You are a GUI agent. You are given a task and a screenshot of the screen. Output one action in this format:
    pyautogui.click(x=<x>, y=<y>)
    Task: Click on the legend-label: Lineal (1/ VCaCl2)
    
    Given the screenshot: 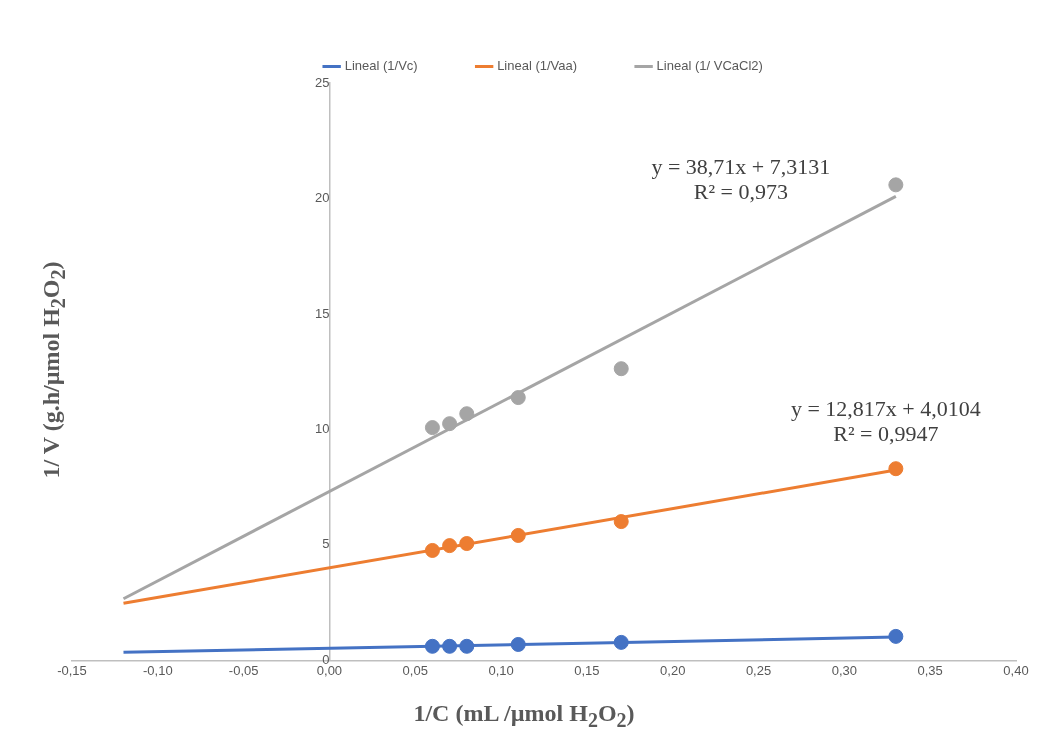 What is the action you would take?
    pyautogui.click(x=709, y=66)
    